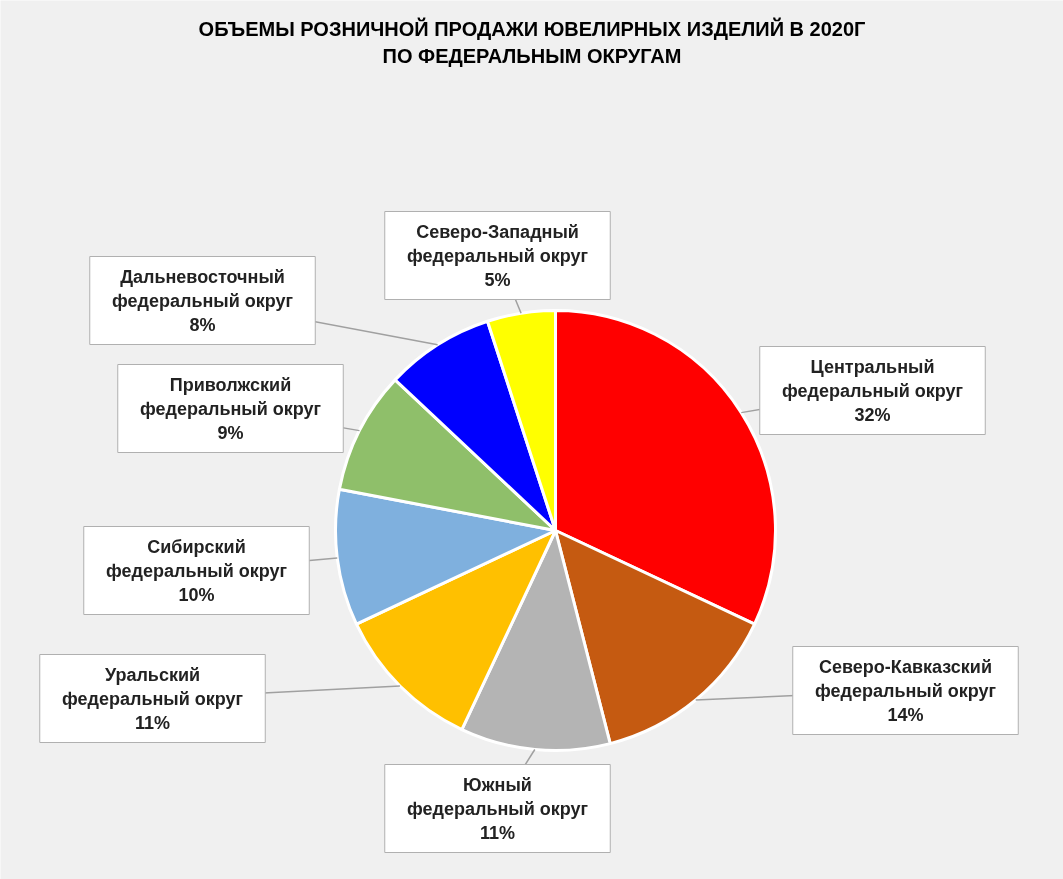 The width and height of the screenshot is (1063, 879). I want to click on slice-label: Приволжский федеральный округ, so click(230, 396).